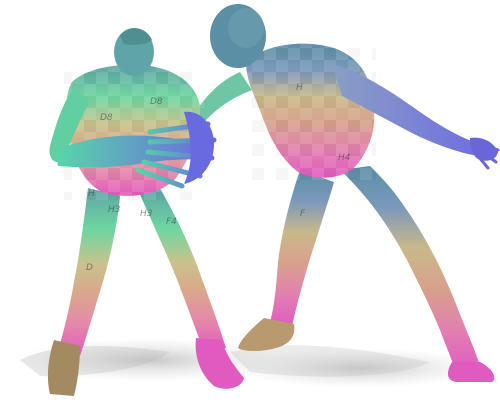  I want to click on texture-label: F, so click(303, 214).